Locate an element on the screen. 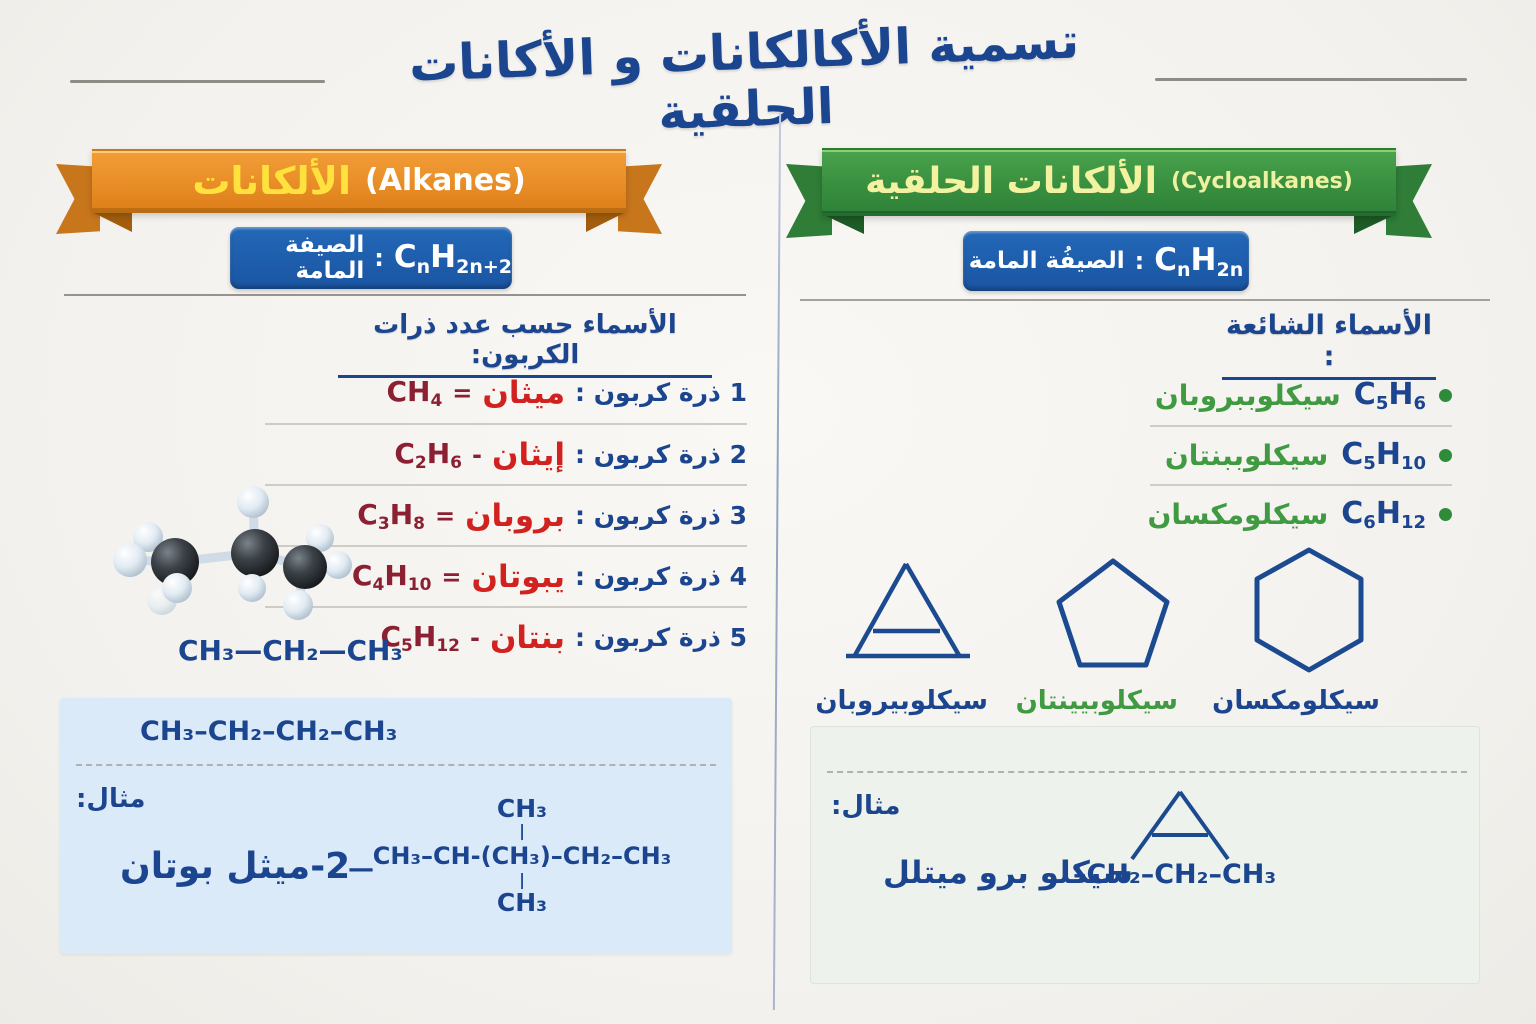 This screenshot has height=1024, width=1536. cycloalkane-name: سيكلوببروبان is located at coordinates (1247, 395).